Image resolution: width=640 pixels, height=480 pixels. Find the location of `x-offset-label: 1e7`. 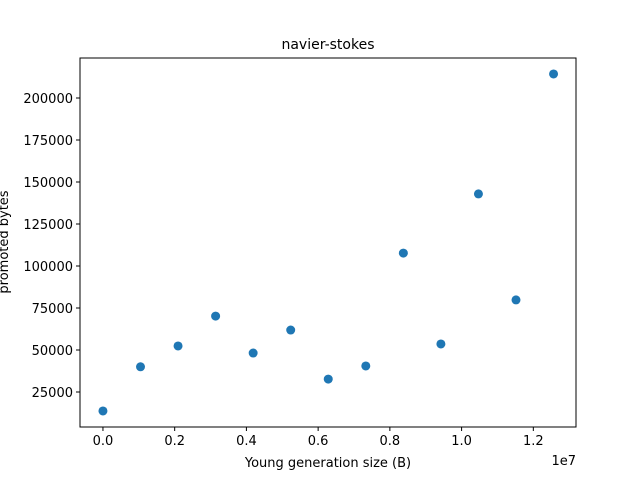

x-offset-label: 1e7 is located at coordinates (563, 461).